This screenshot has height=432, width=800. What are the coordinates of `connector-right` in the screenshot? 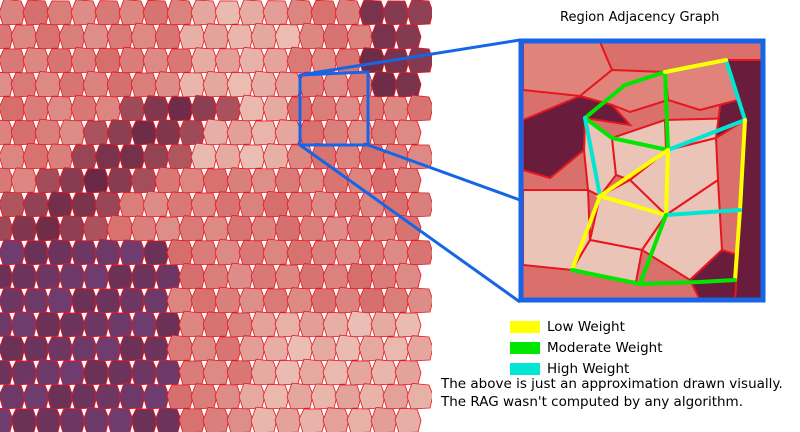 It's located at (444, 172).